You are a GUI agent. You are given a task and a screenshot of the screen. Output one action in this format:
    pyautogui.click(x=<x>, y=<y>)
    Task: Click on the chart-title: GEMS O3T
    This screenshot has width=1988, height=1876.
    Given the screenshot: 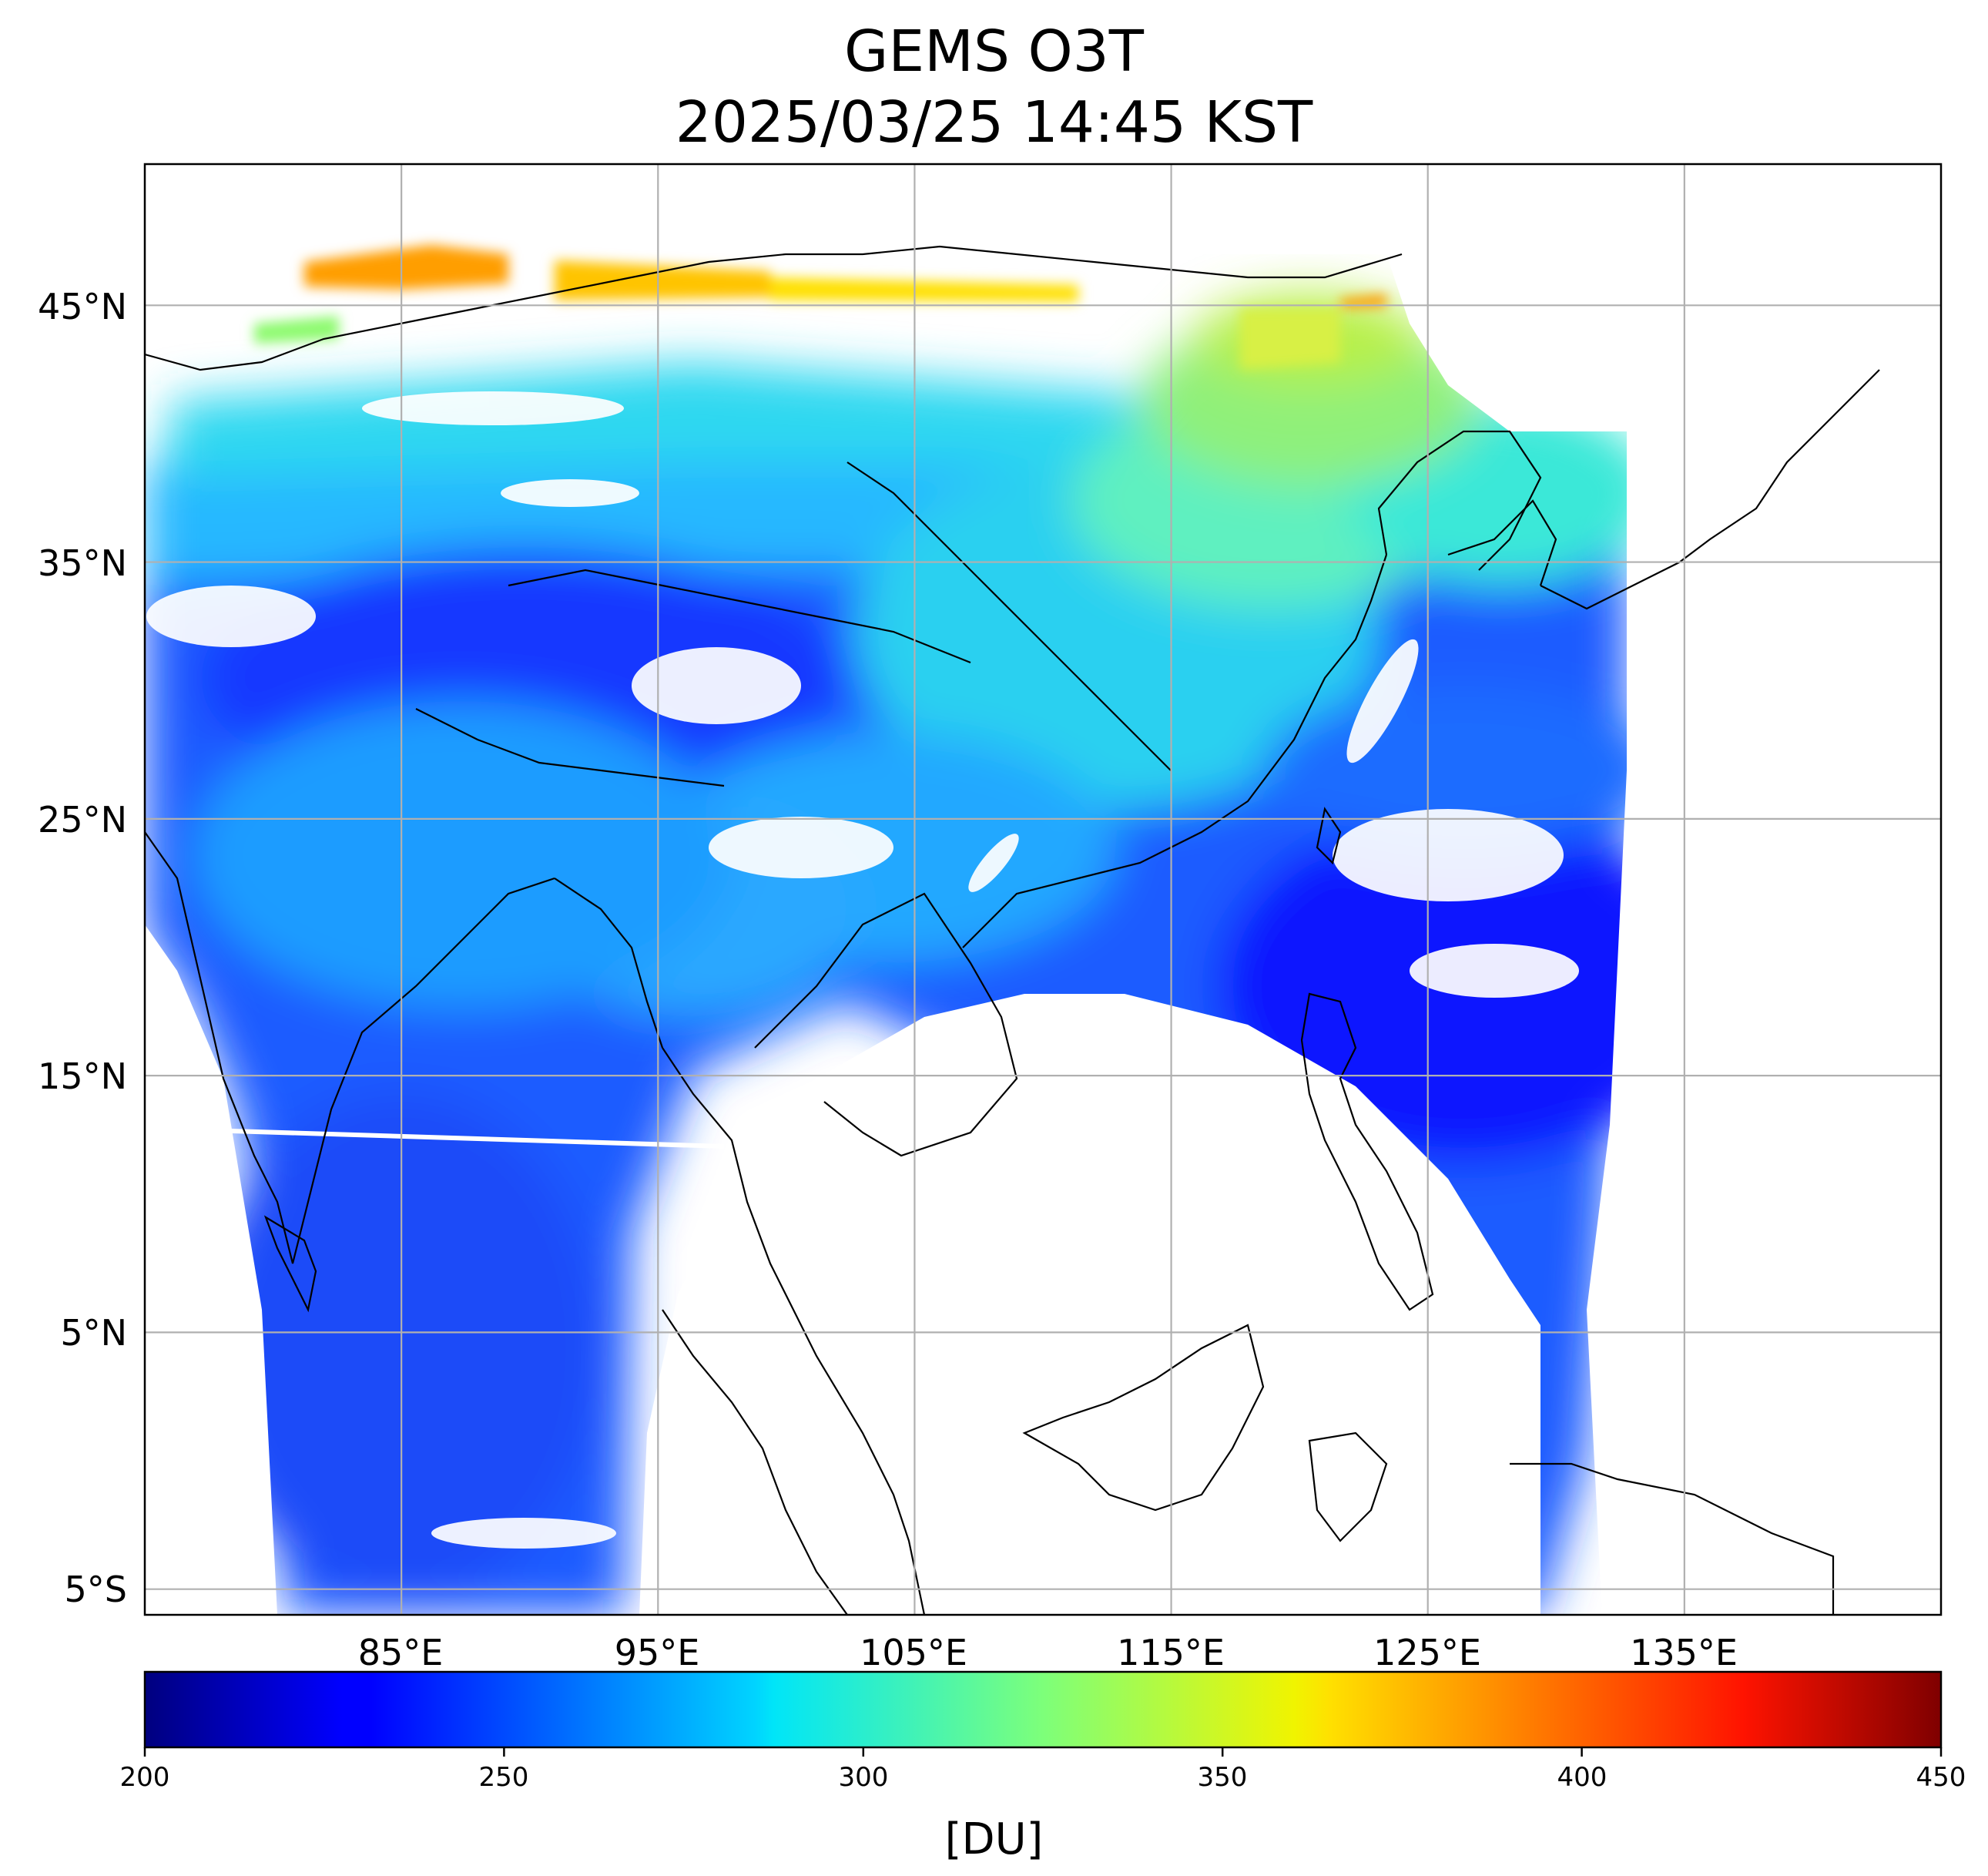 What is the action you would take?
    pyautogui.click(x=994, y=51)
    